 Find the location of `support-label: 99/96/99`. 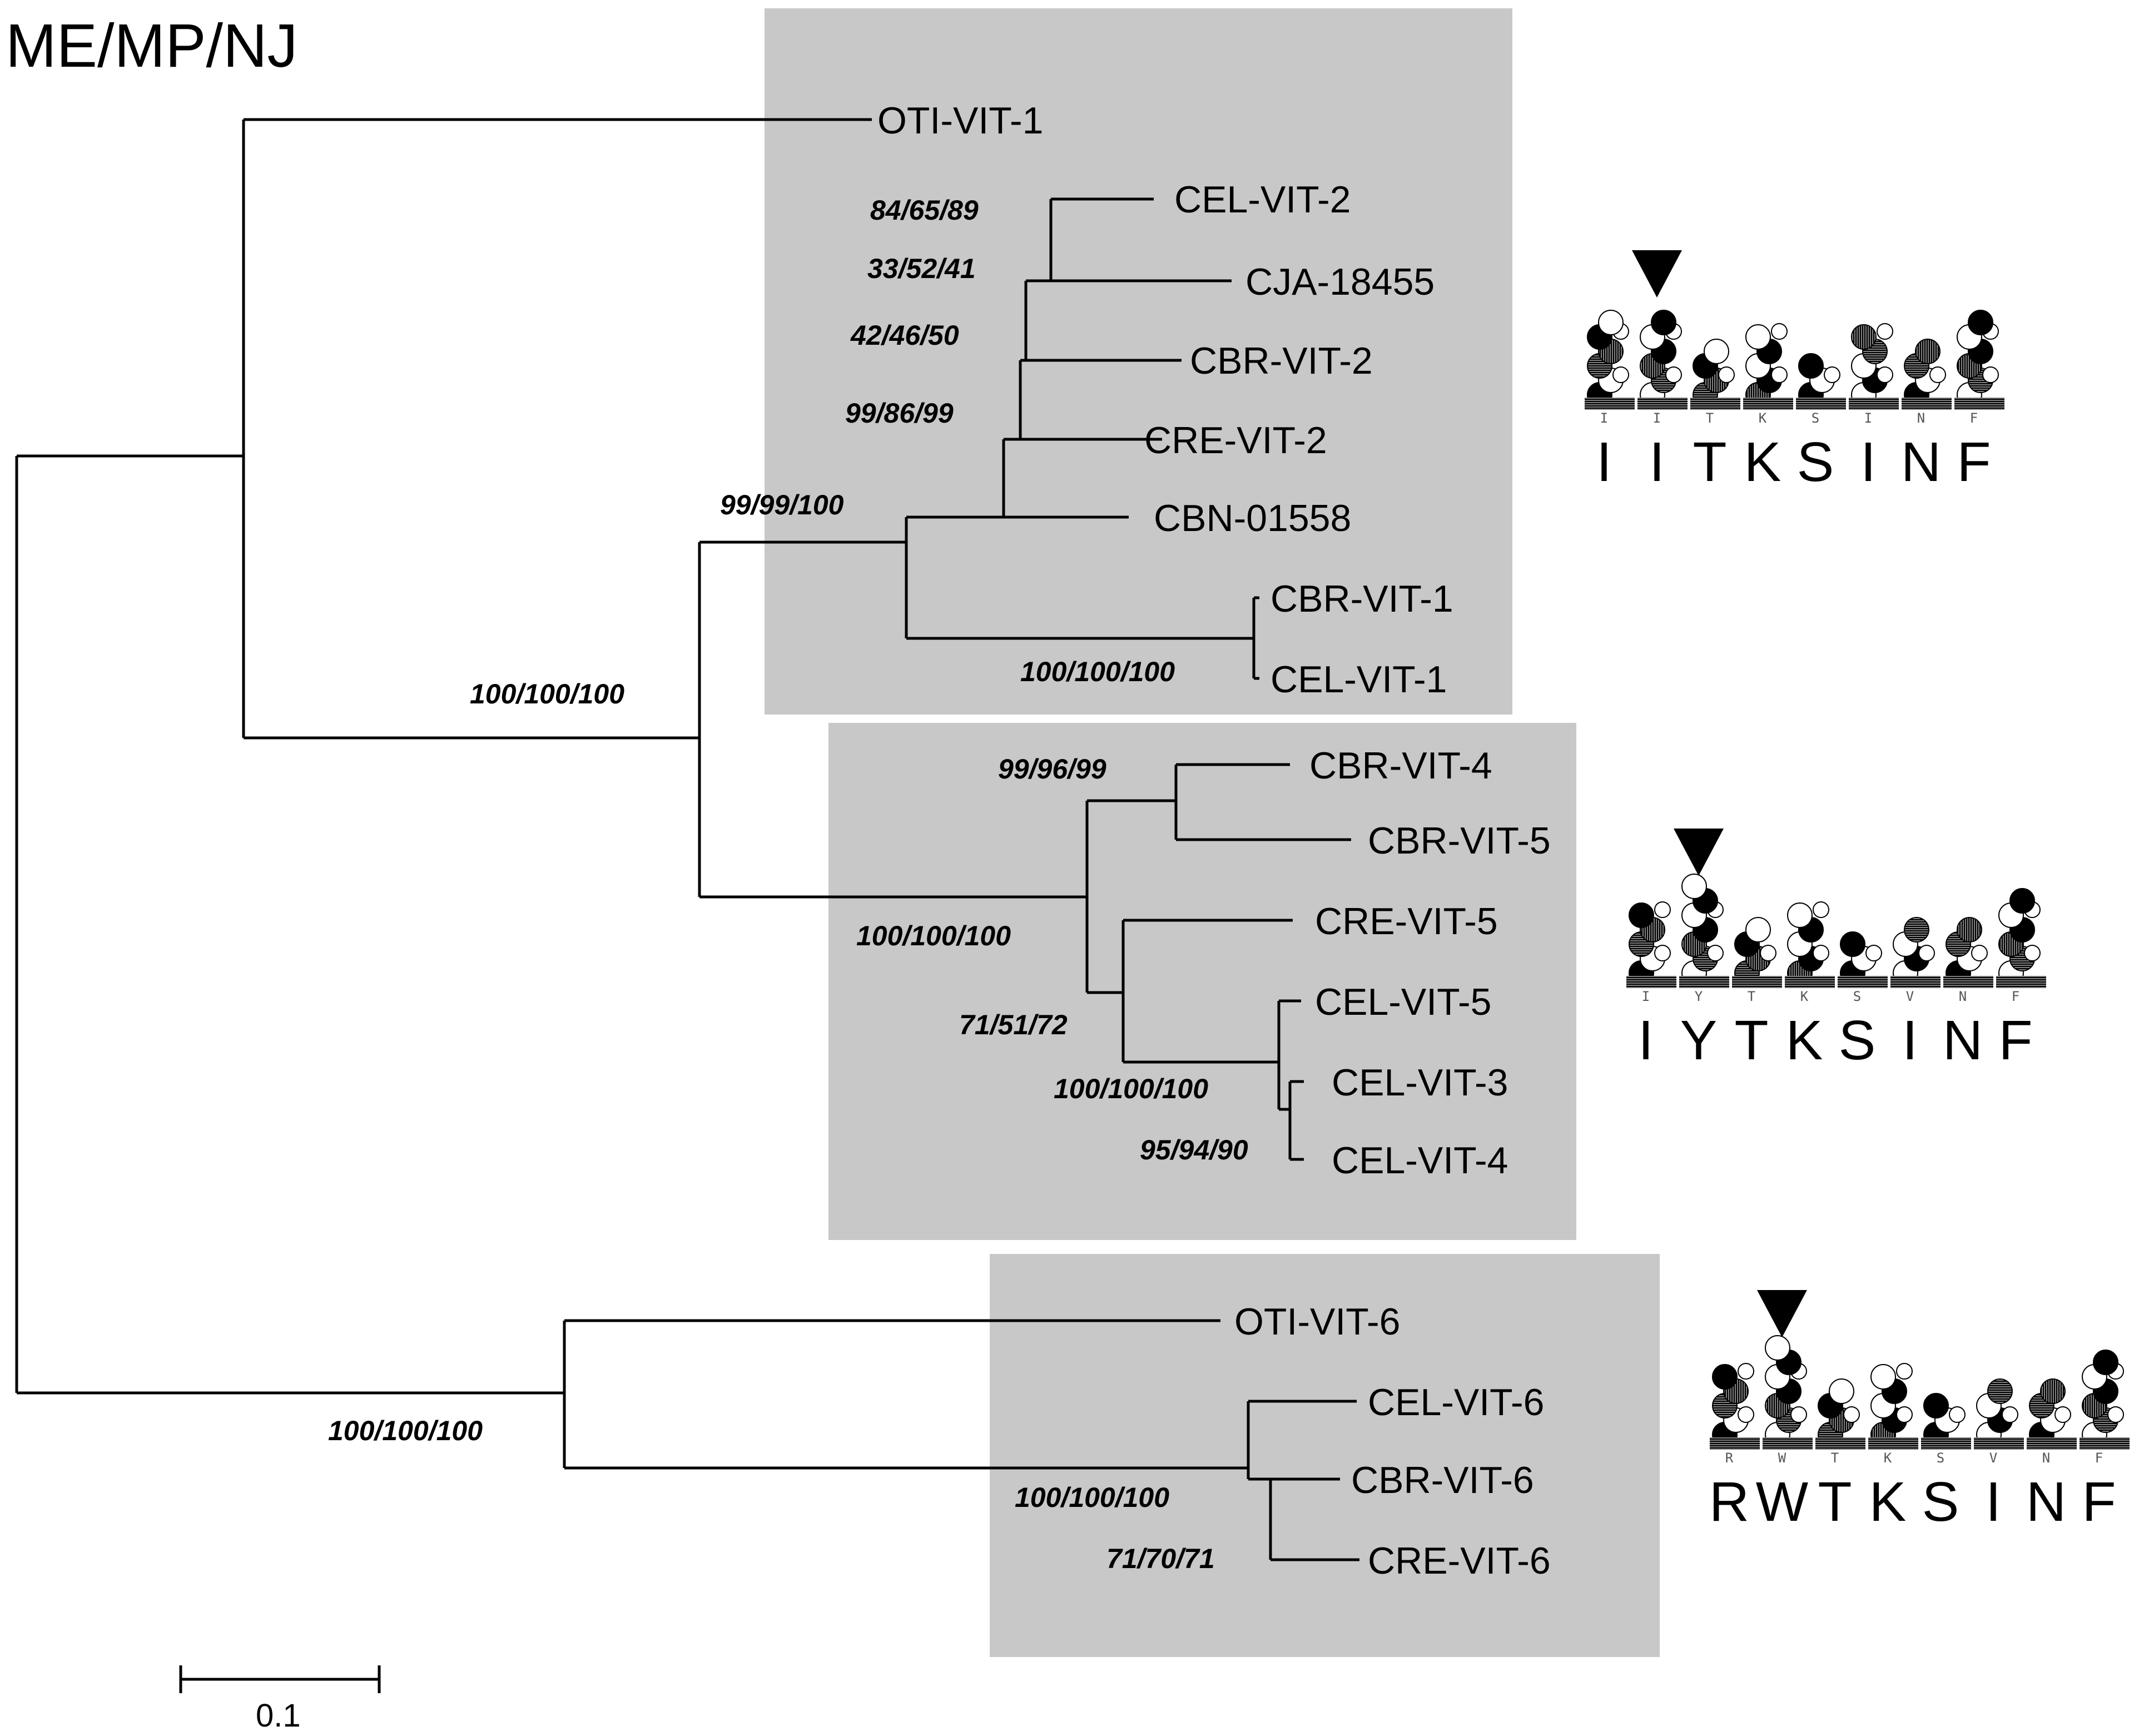

support-label: 99/96/99 is located at coordinates (1052, 769).